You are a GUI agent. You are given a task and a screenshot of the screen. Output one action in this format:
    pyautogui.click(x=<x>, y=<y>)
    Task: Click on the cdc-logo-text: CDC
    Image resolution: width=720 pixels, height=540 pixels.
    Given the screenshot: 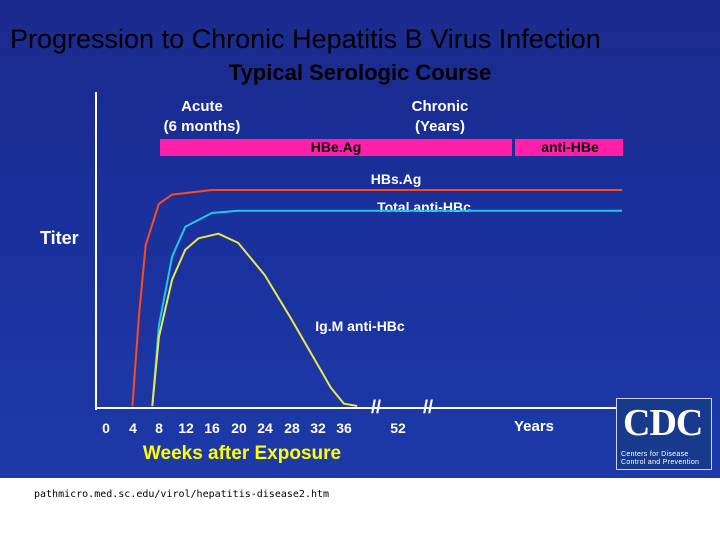 What is the action you would take?
    pyautogui.click(x=663, y=423)
    